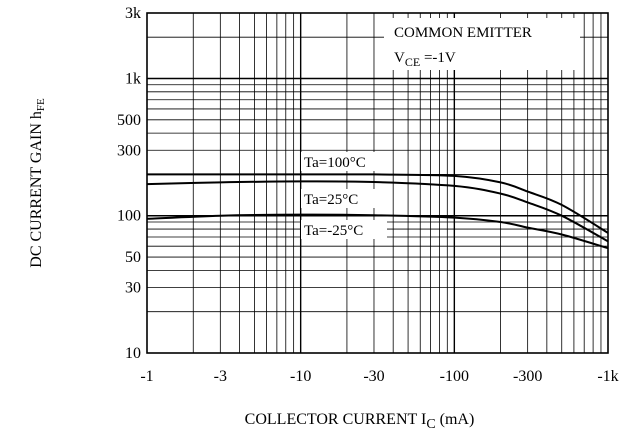 The width and height of the screenshot is (634, 439). Describe the element at coordinates (463, 33) in the screenshot. I see `annotation-common-emitter: COMMON EMITTER` at that location.